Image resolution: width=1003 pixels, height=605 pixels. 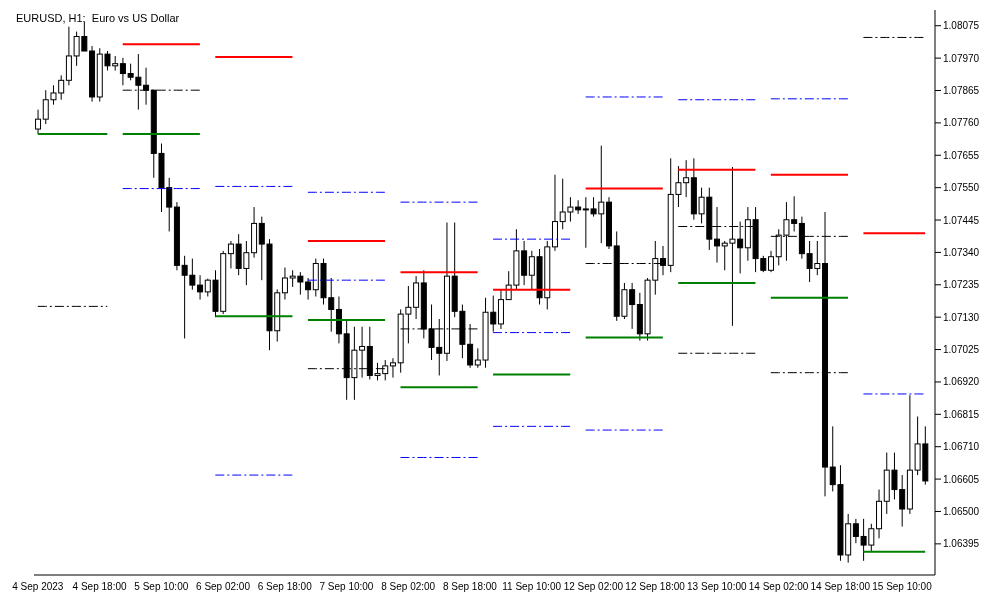 I want to click on y-tick-label: 1.07235, so click(x=961, y=285).